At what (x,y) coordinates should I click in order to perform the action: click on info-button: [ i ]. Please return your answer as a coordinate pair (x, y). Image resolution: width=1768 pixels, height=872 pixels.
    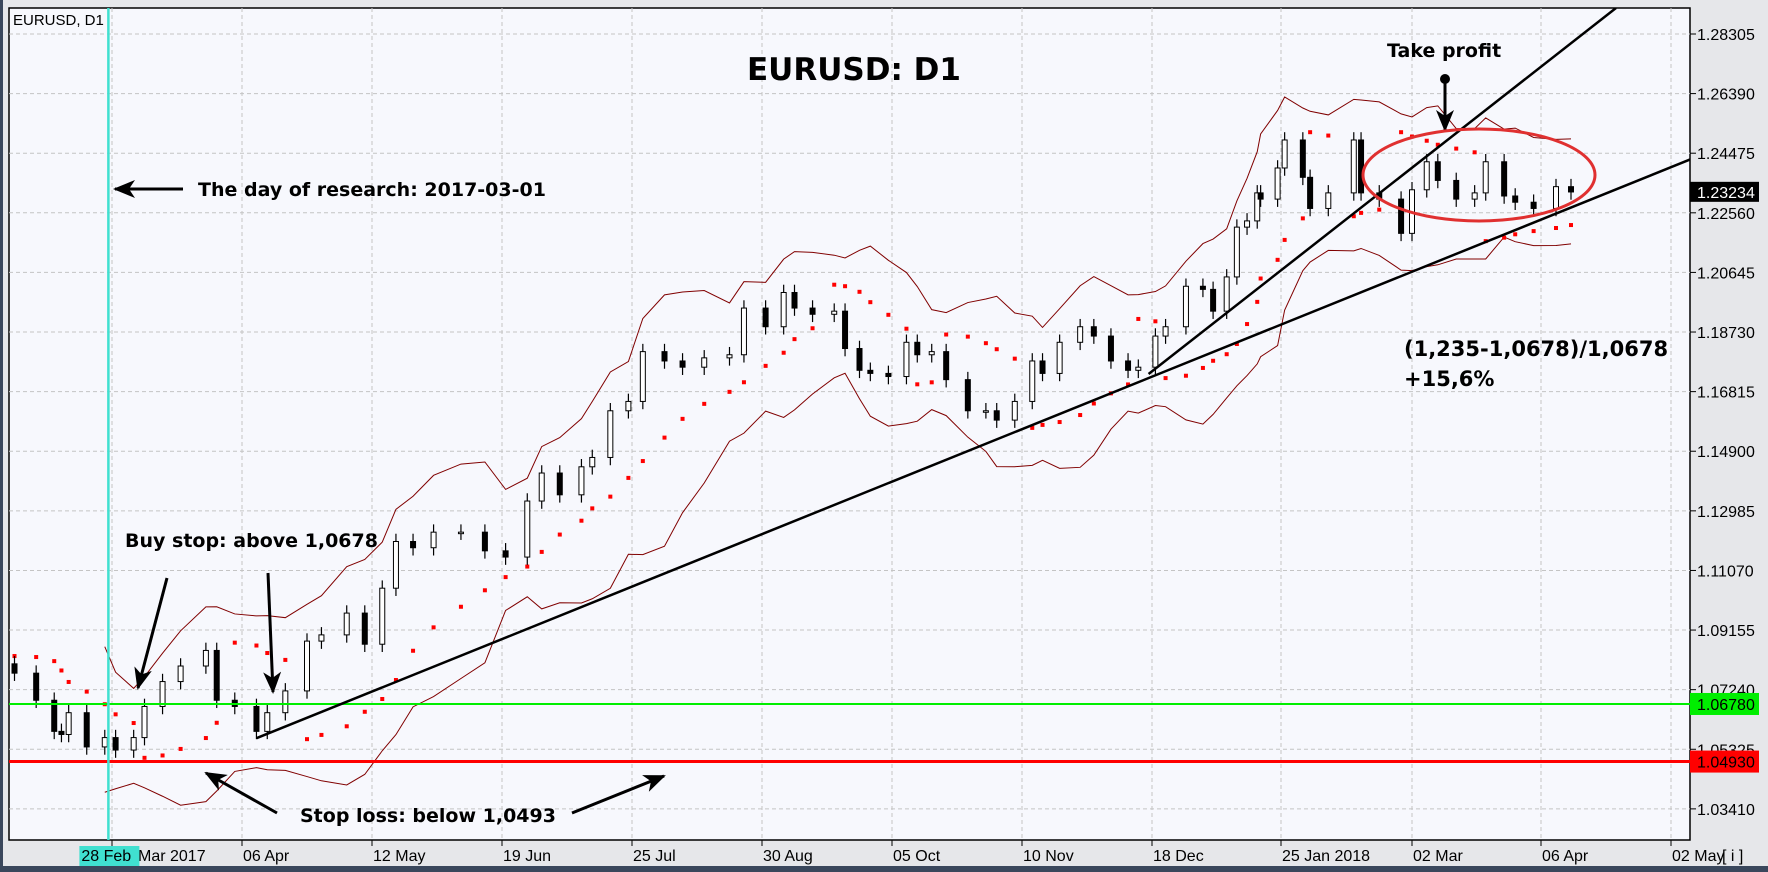
    Looking at the image, I should click on (1732, 856).